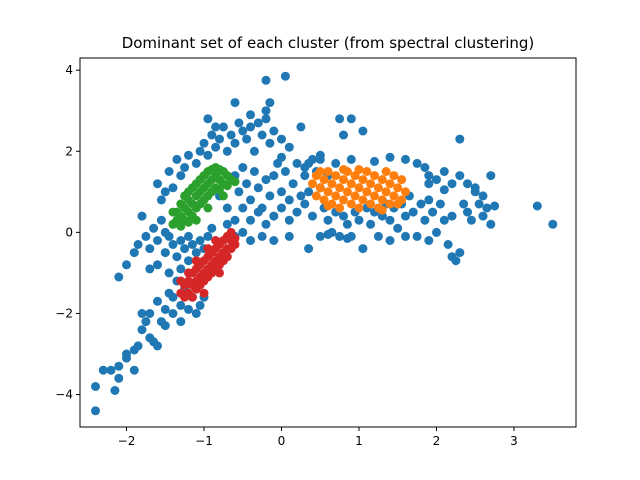  Describe the element at coordinates (127, 441) in the screenshot. I see `x-tick-label: −2` at that location.